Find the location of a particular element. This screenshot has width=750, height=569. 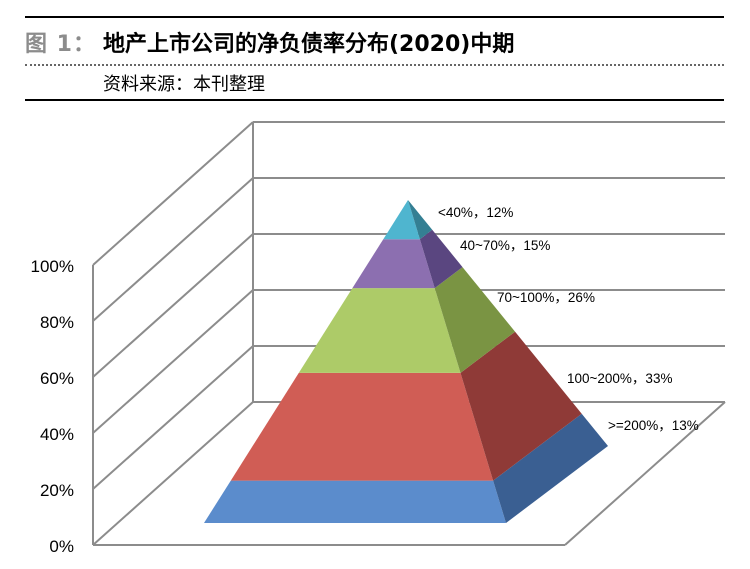

y-tick-label: 80% is located at coordinates (57, 322).